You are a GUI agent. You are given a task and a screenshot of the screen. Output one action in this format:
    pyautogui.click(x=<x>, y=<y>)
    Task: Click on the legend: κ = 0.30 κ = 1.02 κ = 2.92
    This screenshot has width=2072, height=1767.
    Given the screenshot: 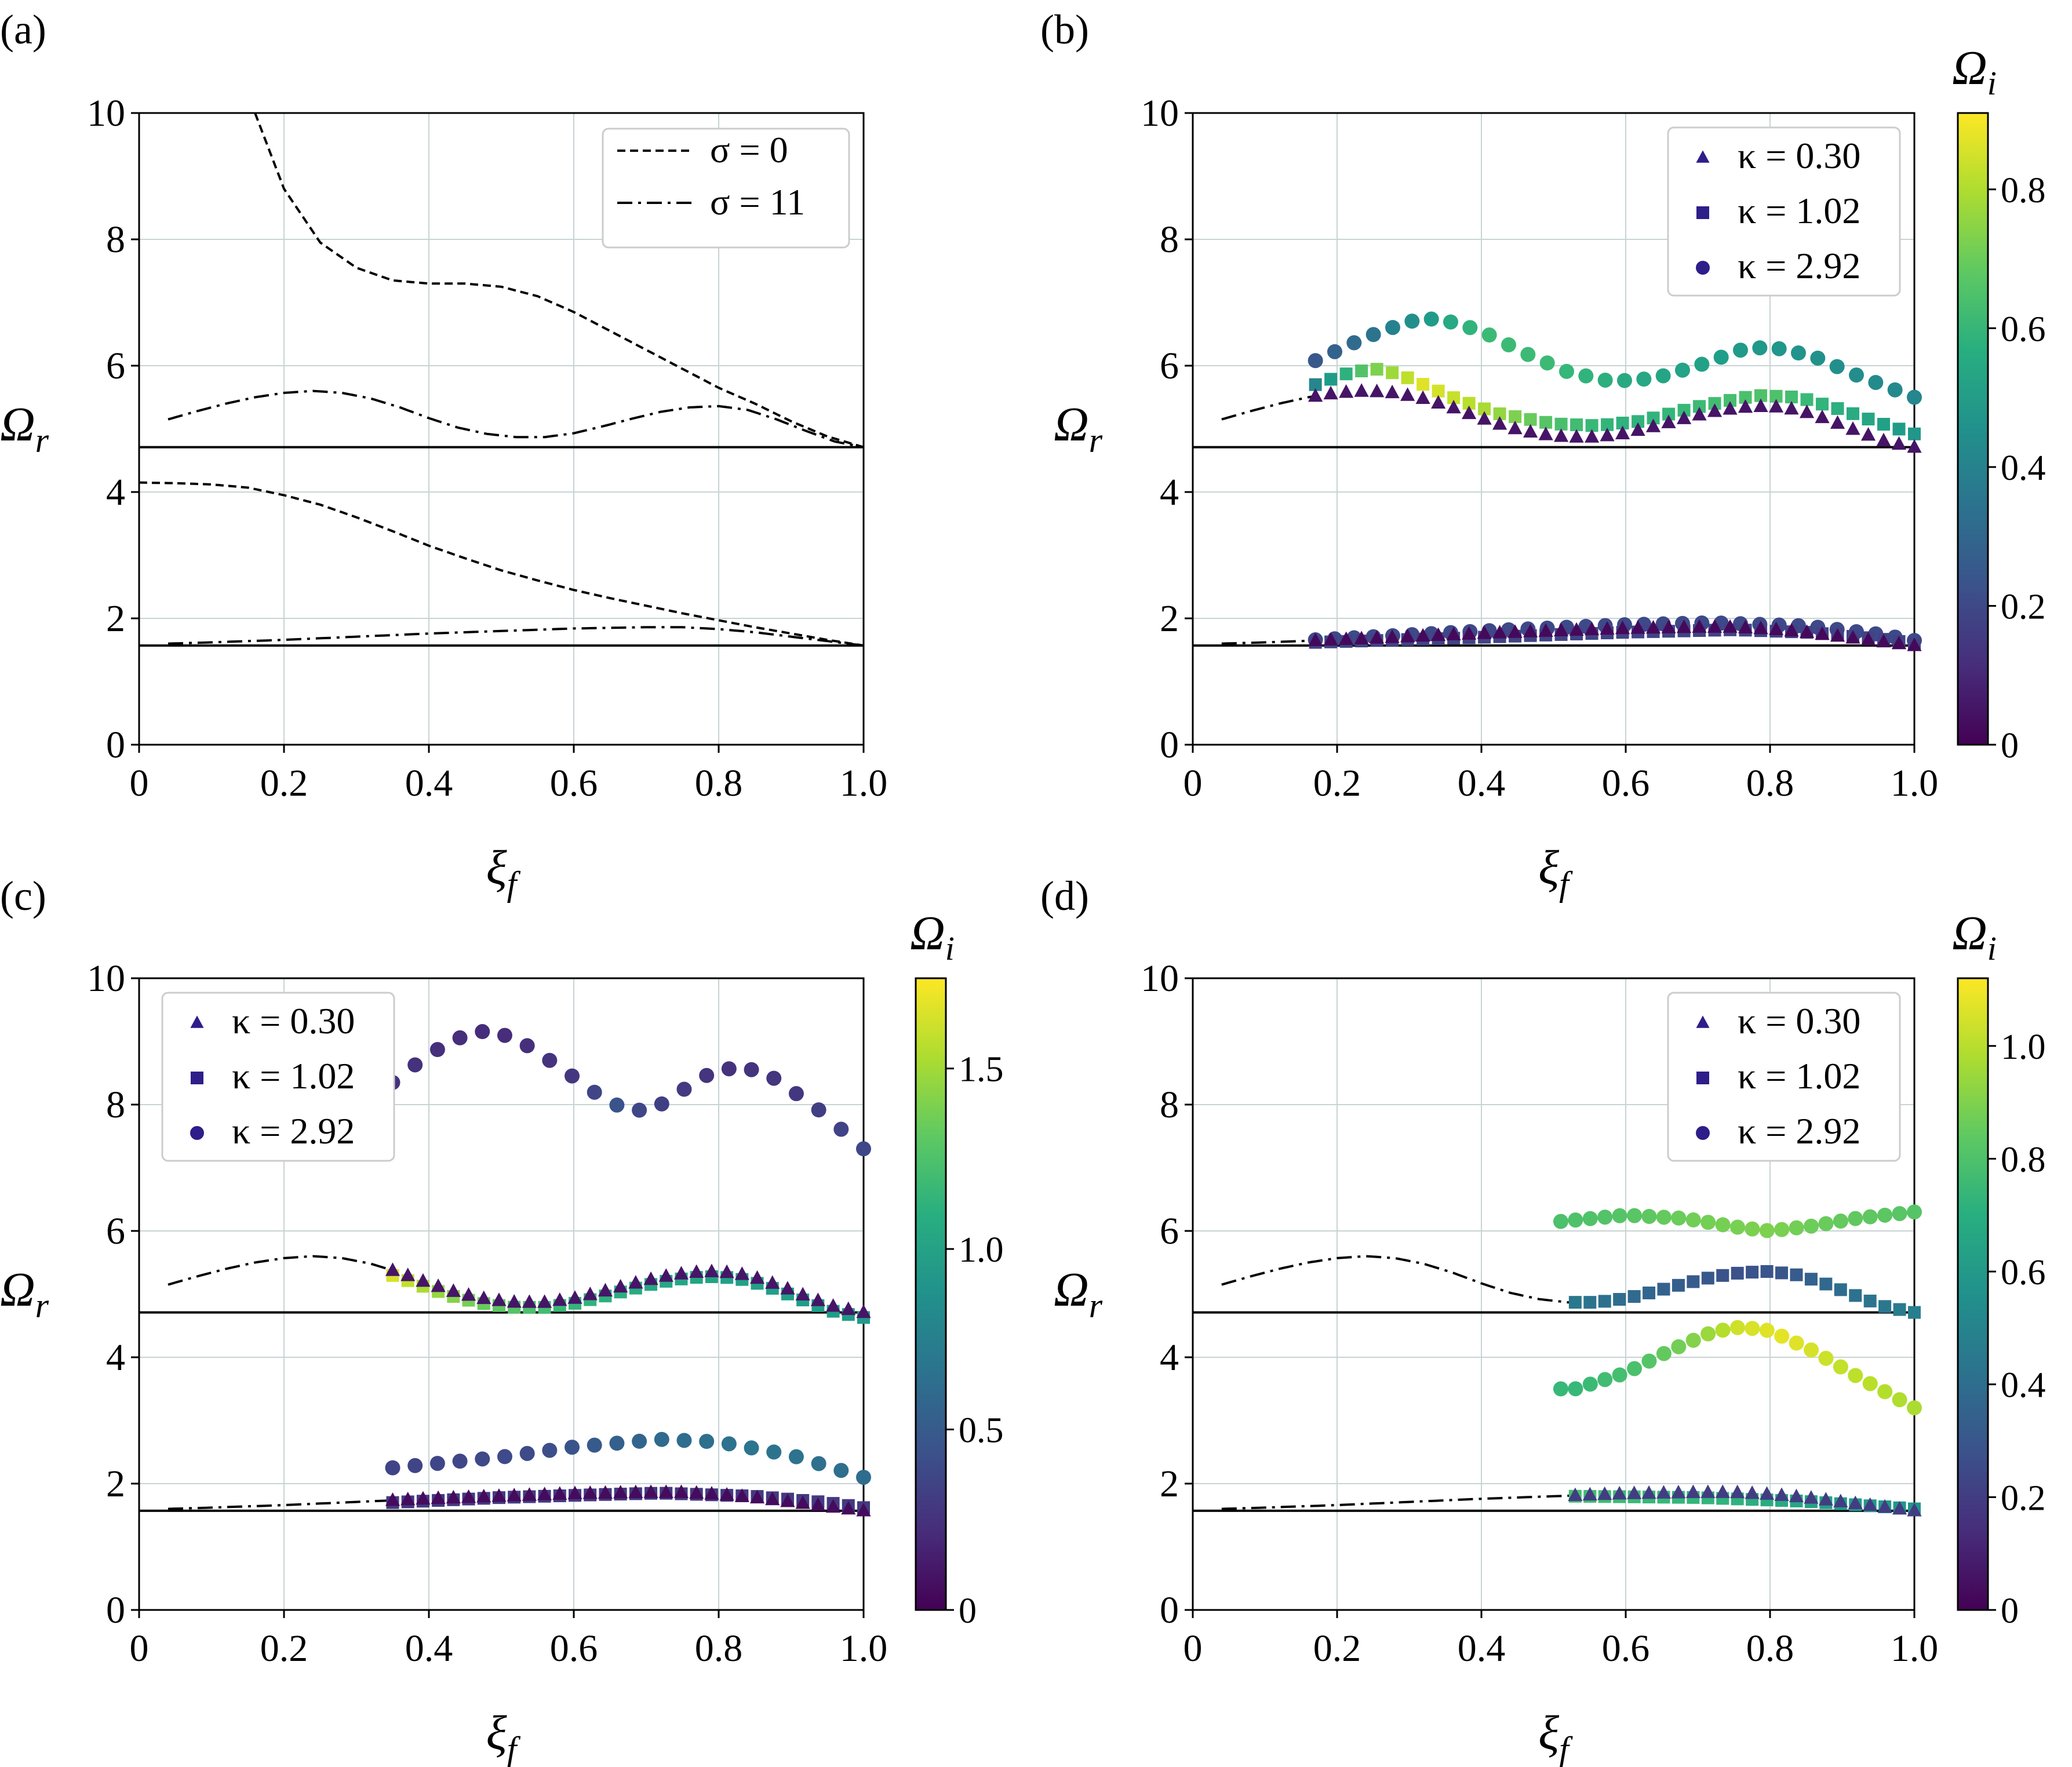 What is the action you would take?
    pyautogui.click(x=1784, y=1077)
    